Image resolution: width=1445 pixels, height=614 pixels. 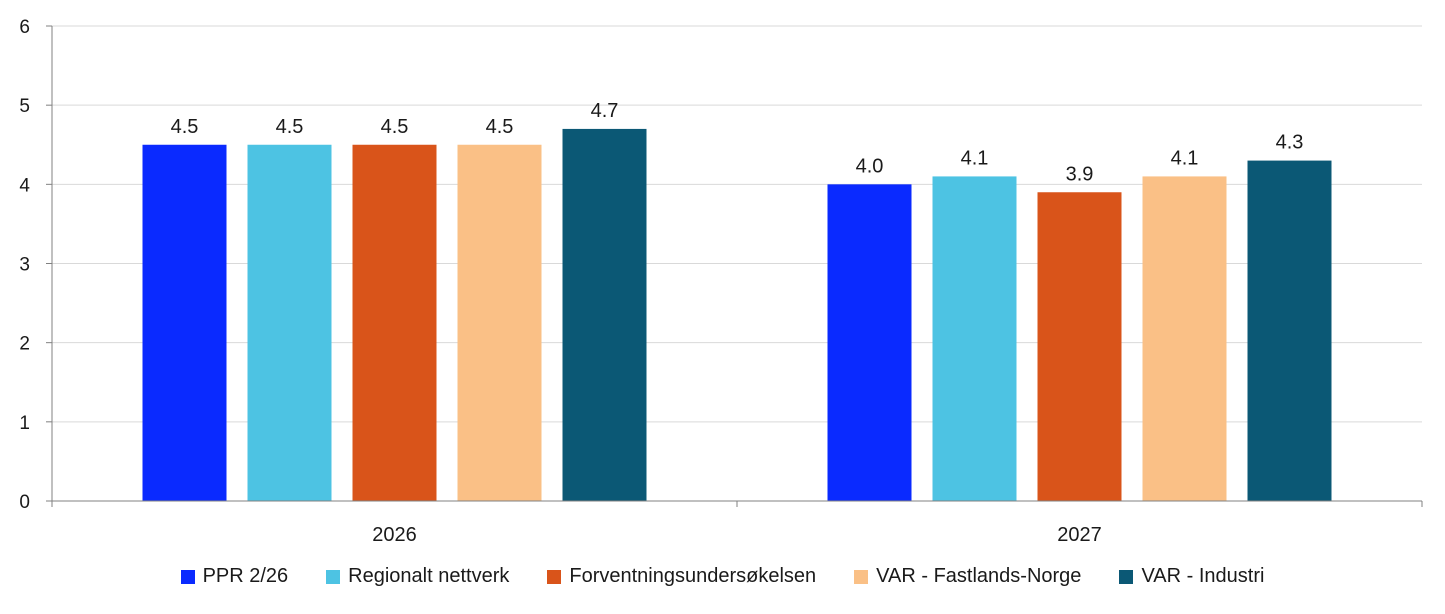 What do you see at coordinates (394, 535) in the screenshot?
I see `x-category-label: 2026` at bounding box center [394, 535].